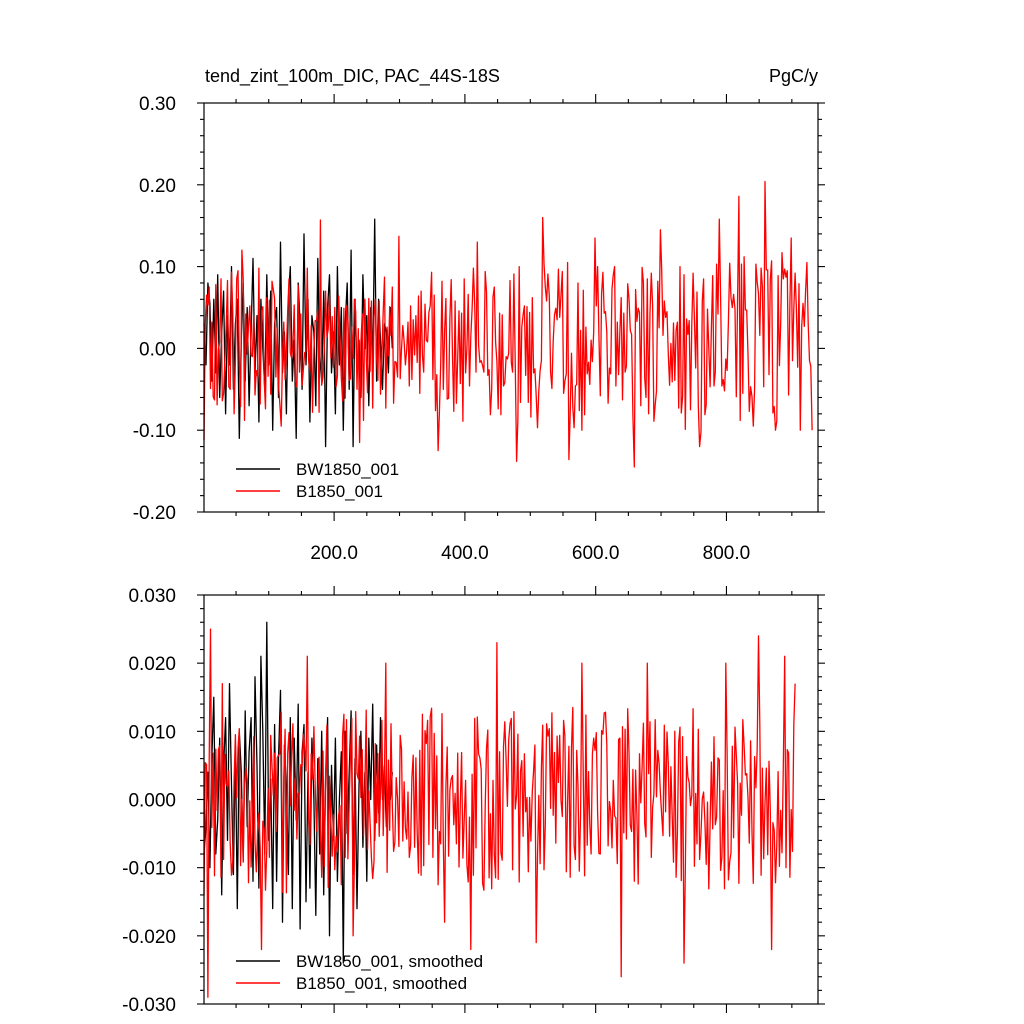 The height and width of the screenshot is (1024, 1024). I want to click on top-x-tick-label: 600.0, so click(596, 553).